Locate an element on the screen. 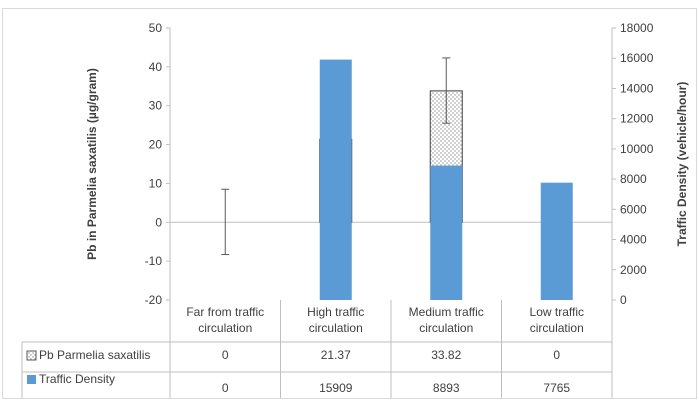 This screenshot has height=406, width=699. y-right-tick-label: 12000 is located at coordinates (637, 119).